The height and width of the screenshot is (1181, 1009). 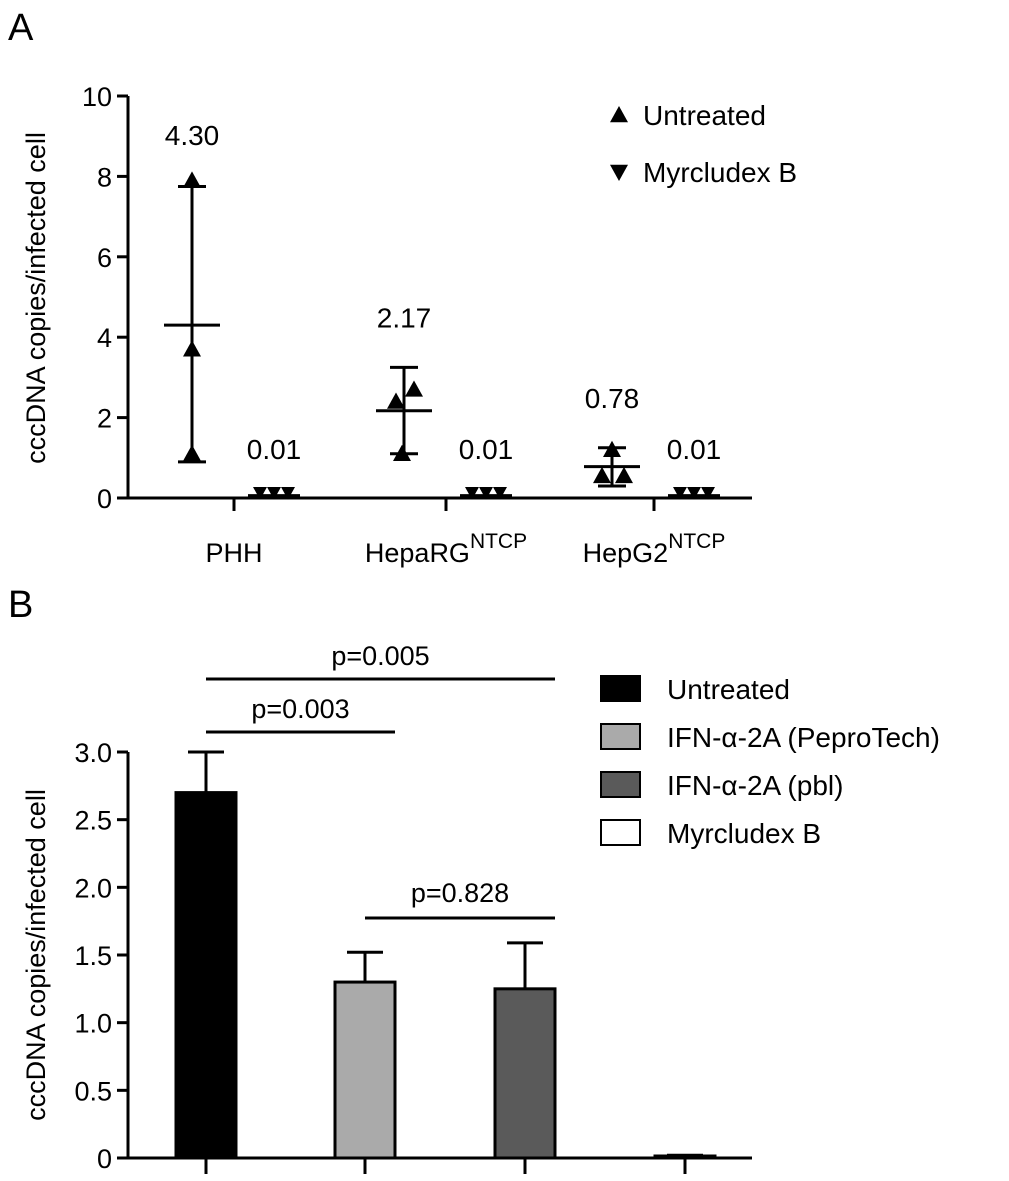 What do you see at coordinates (36, 298) in the screenshot?
I see `panel-a-y-axis-title: cccDNA copies/infected cell` at bounding box center [36, 298].